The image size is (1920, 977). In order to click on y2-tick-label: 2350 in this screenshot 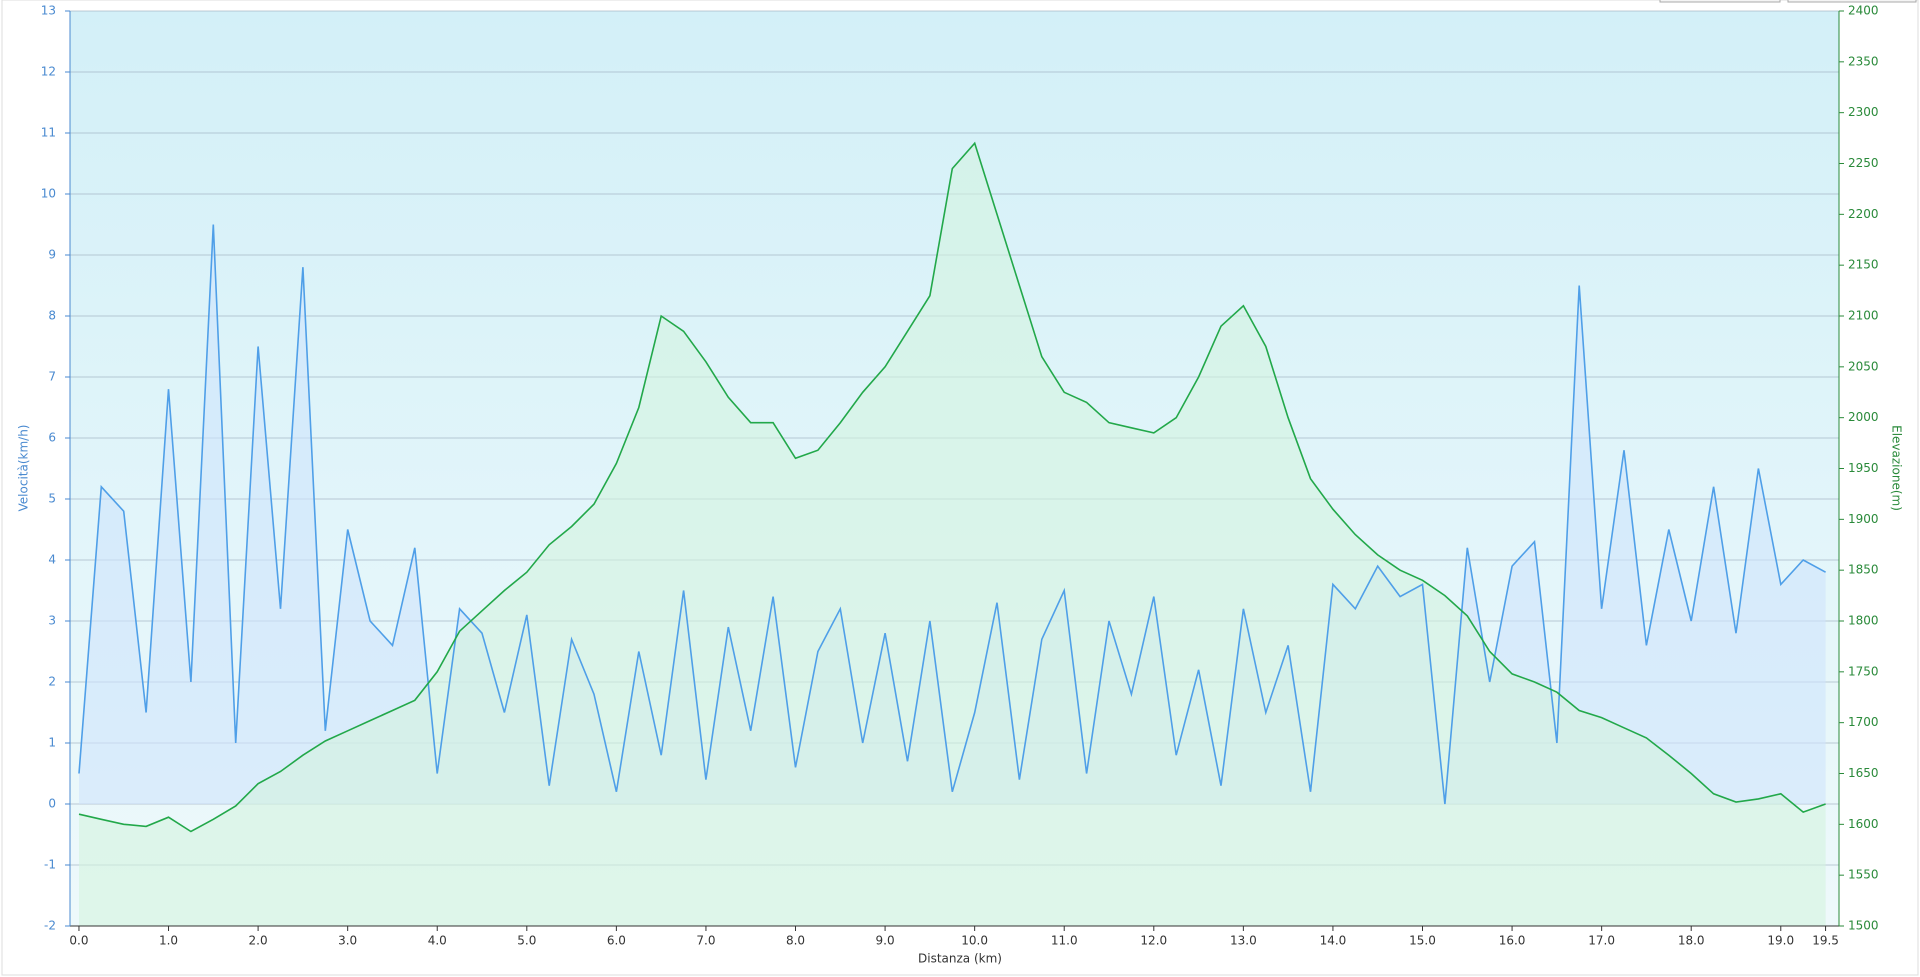, I will do `click(1863, 61)`.